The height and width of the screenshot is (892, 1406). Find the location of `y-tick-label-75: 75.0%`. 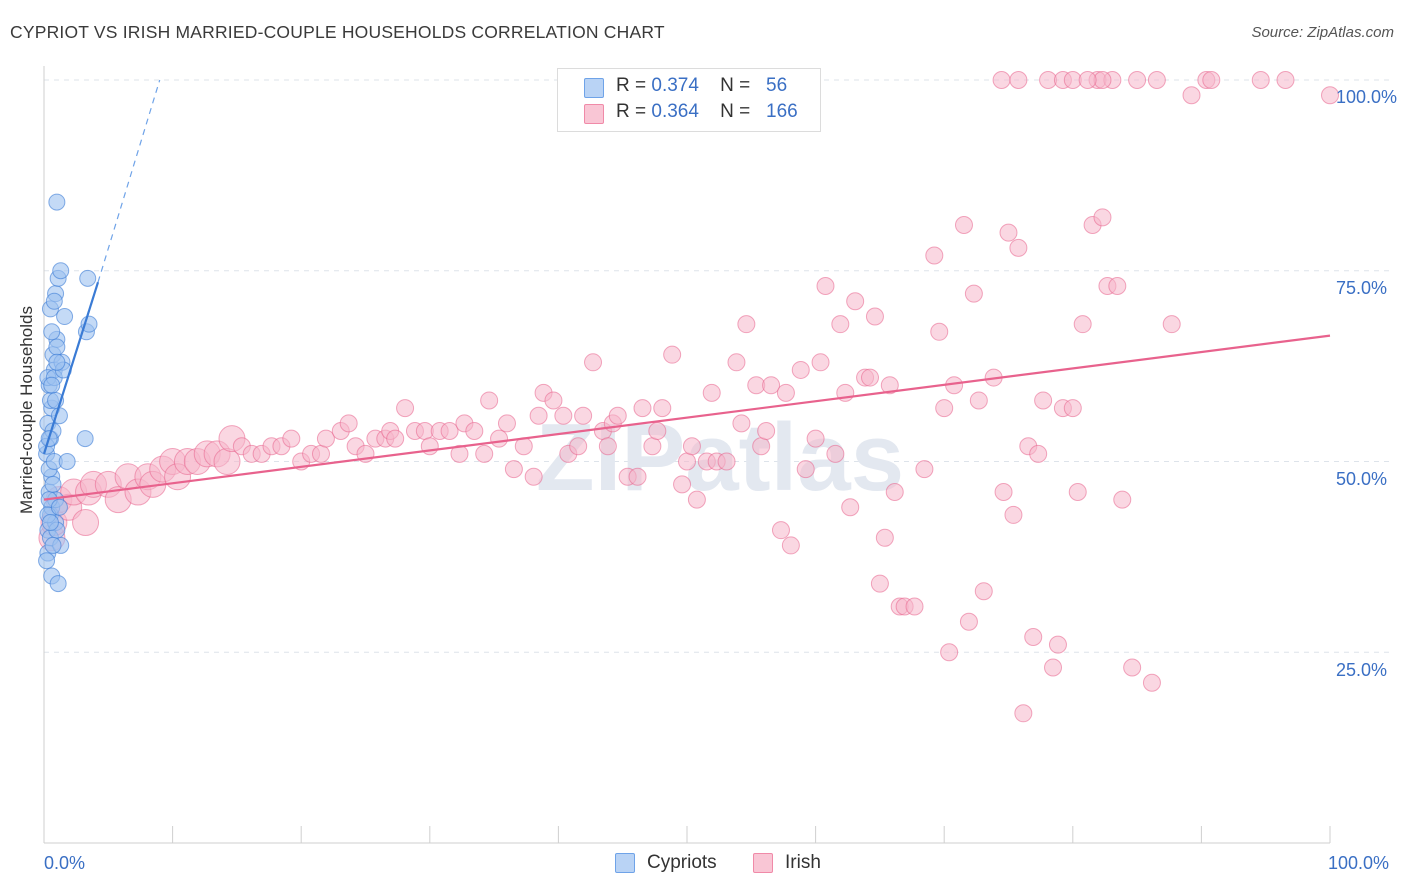

y-tick-label-75: 75.0% is located at coordinates (1362, 288).